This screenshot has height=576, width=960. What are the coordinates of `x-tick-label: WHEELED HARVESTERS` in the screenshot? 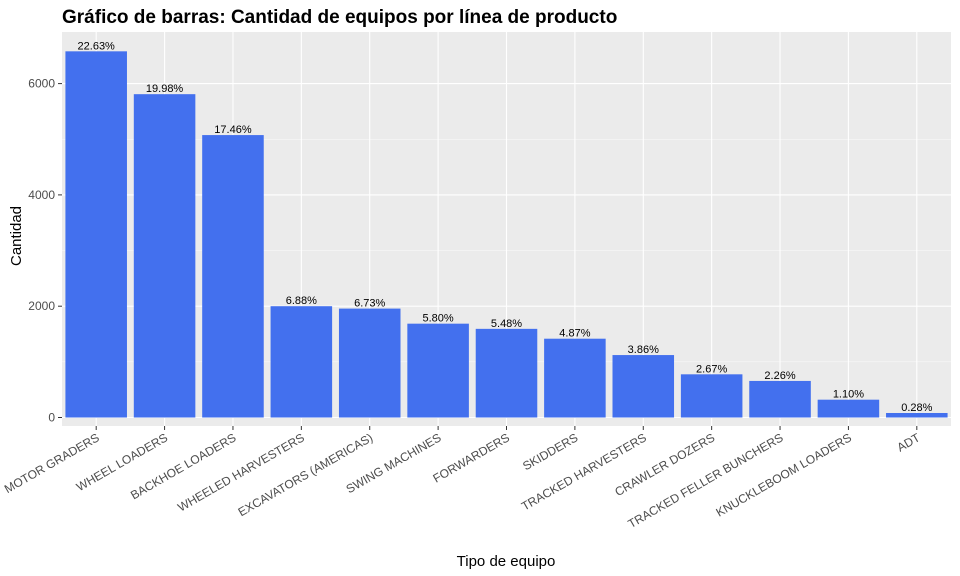 It's located at (241, 472).